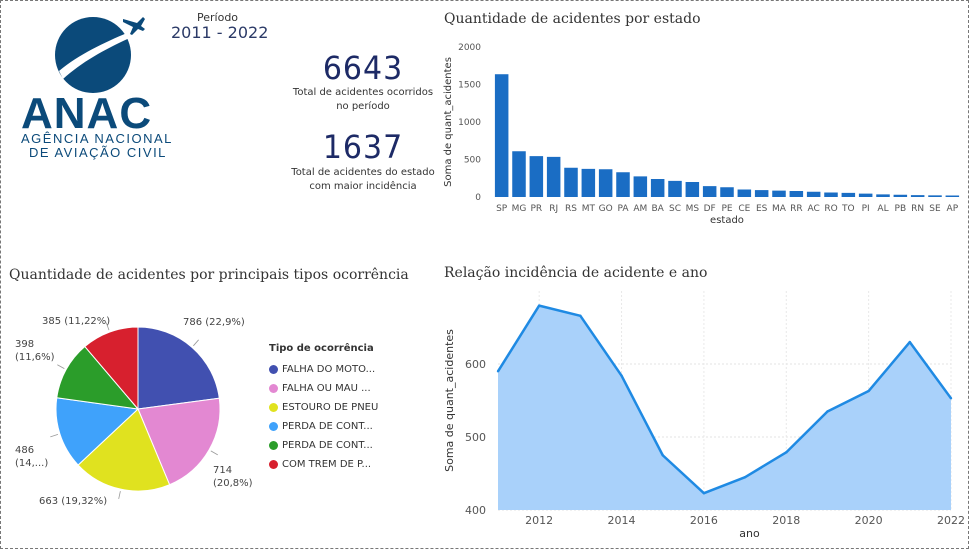 Image resolution: width=969 pixels, height=549 pixels. What do you see at coordinates (363, 172) in the screenshot?
I see `top-state-accidents-label-line1: Total de acidentes do estado` at bounding box center [363, 172].